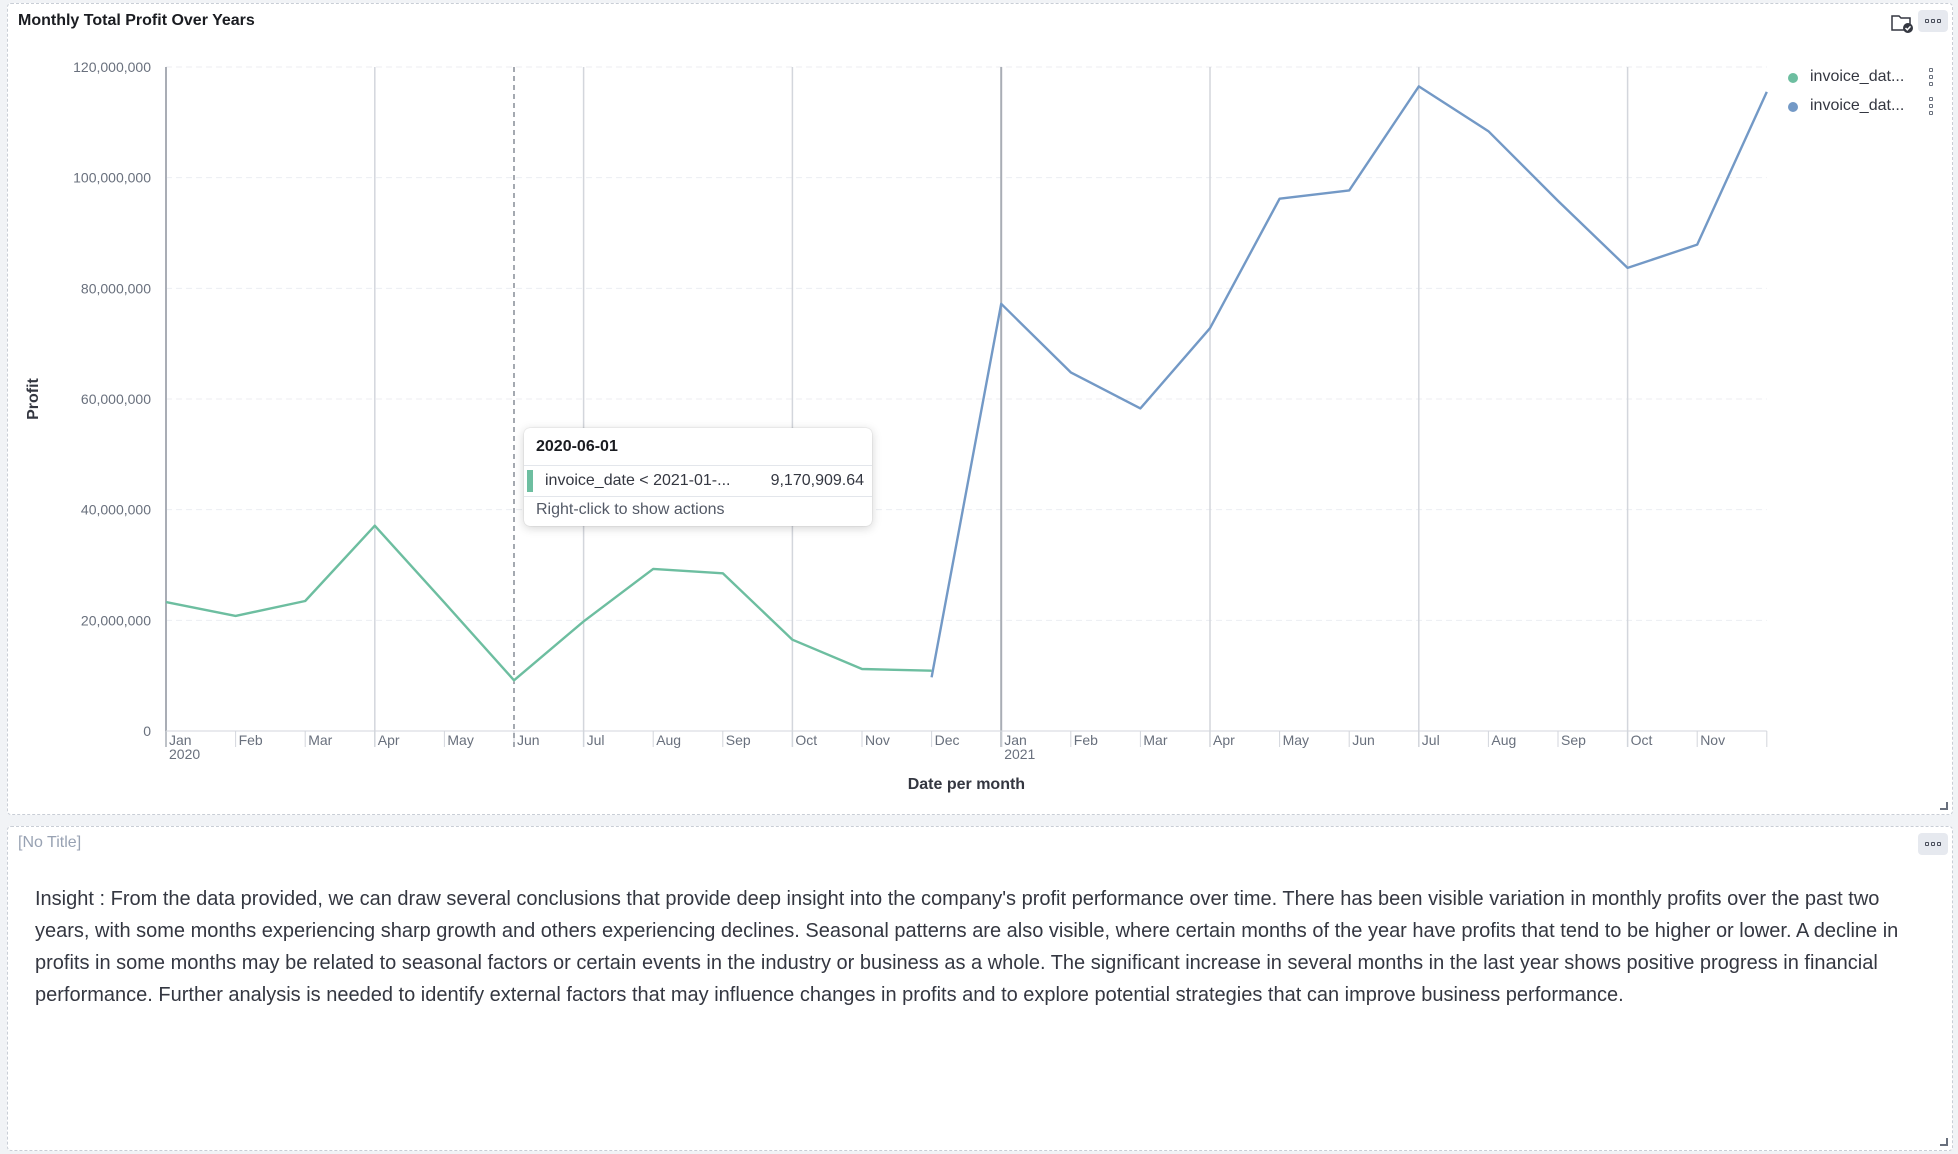 The height and width of the screenshot is (1154, 1958). I want to click on y-tick-label: 40,000,000, so click(116, 510).